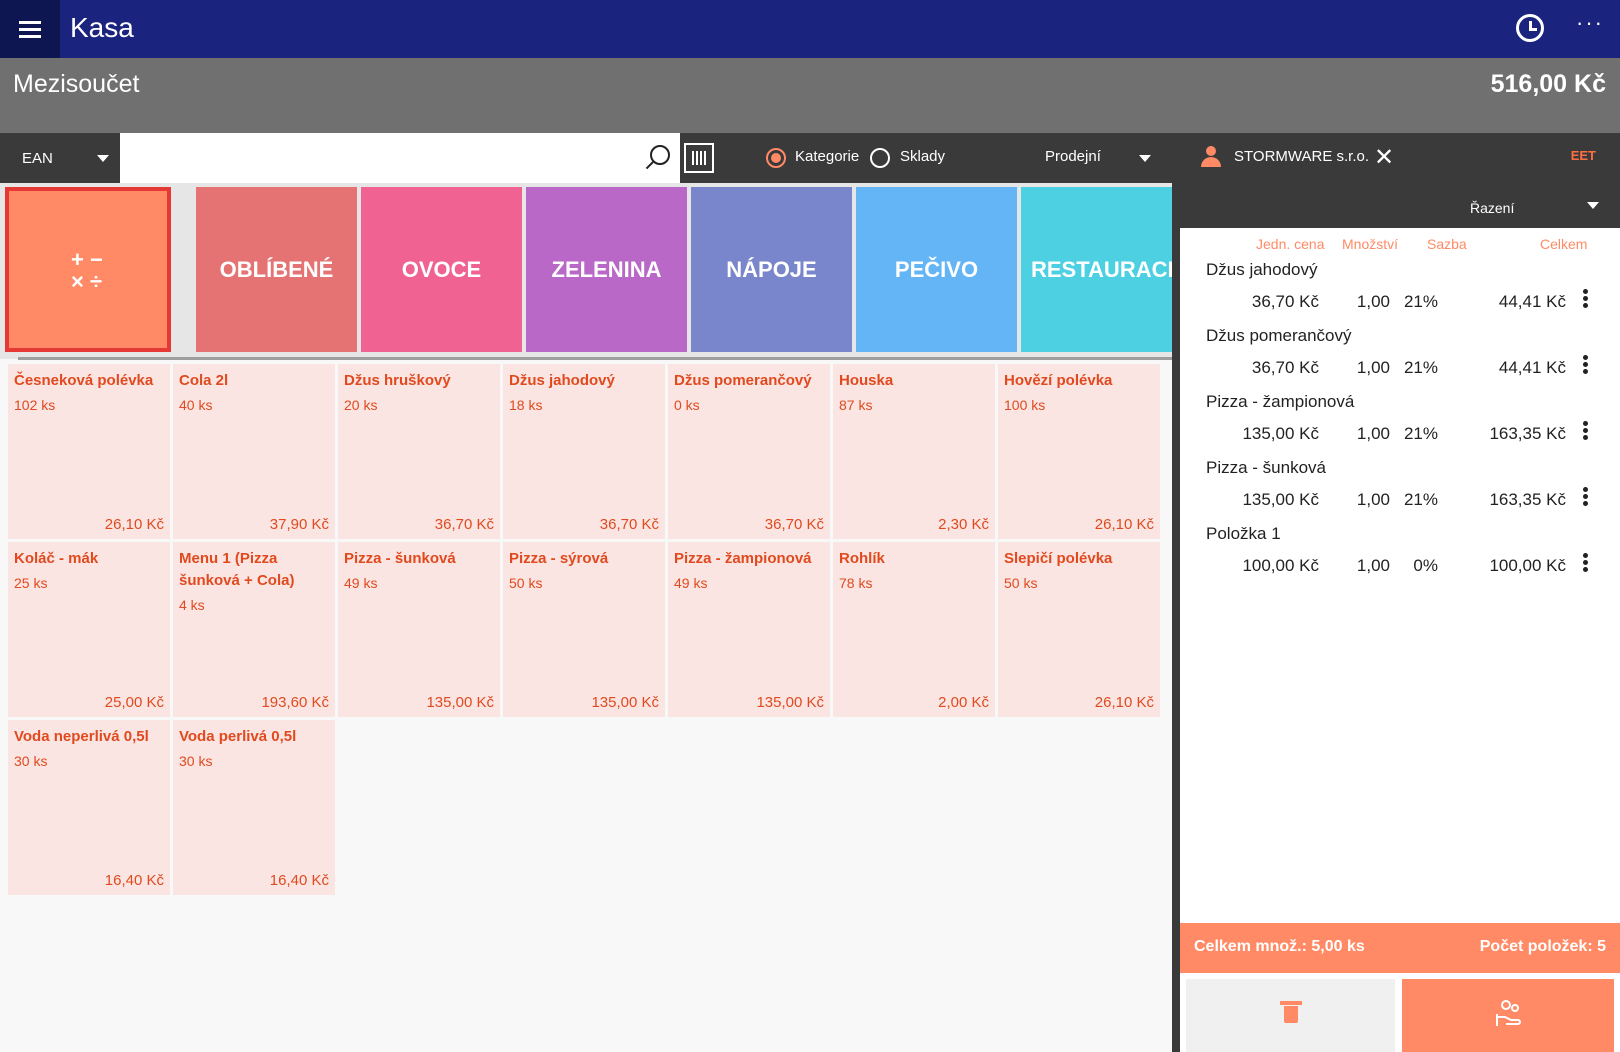 This screenshot has width=1620, height=1052. I want to click on category-tile: OBLÍBENÉ, so click(276, 269).